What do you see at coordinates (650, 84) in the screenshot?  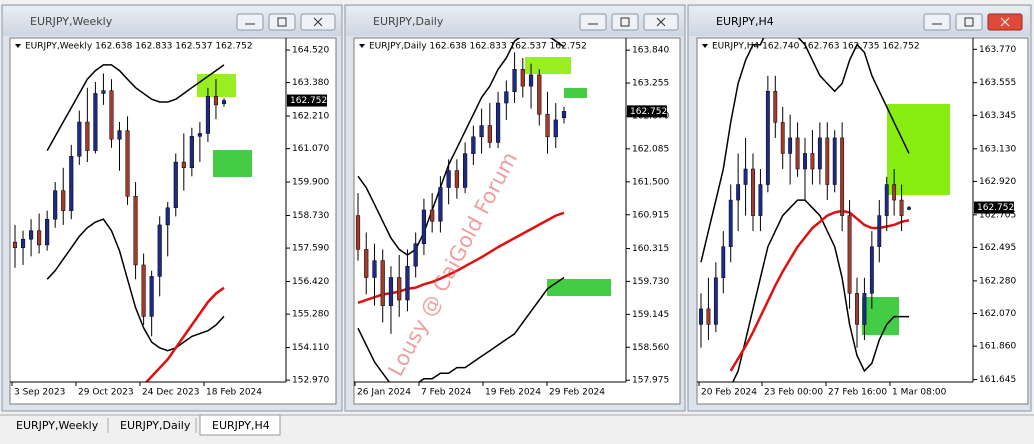 I see `y-tick-label: 163.255` at bounding box center [650, 84].